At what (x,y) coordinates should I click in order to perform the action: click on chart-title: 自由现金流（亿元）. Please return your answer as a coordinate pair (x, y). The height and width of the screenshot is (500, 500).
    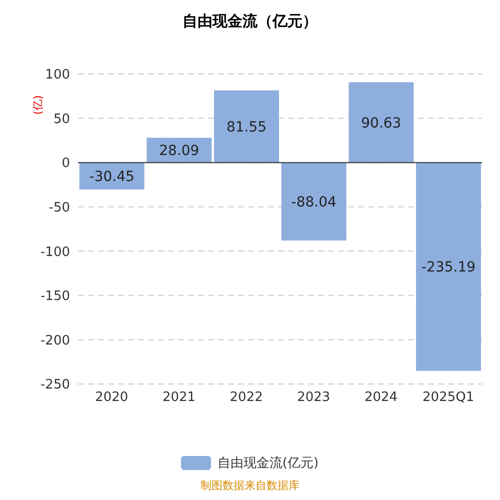
    Looking at the image, I should click on (250, 21).